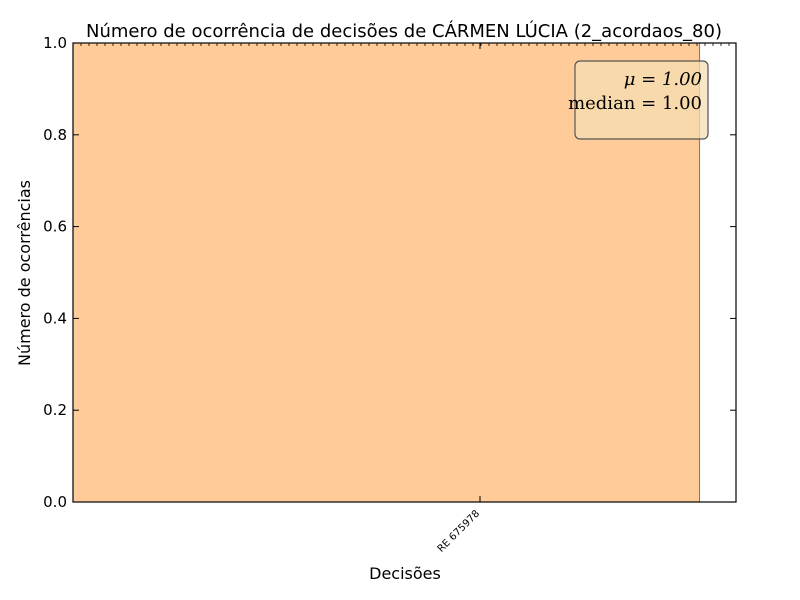 The image size is (800, 600). Describe the element at coordinates (635, 103) in the screenshot. I see `median-label: median = 1.00` at that location.